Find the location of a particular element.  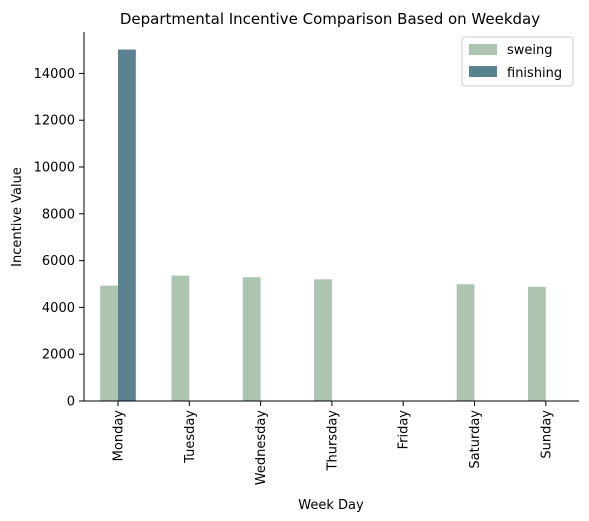

y-tick-label: 10000 is located at coordinates (54, 168).